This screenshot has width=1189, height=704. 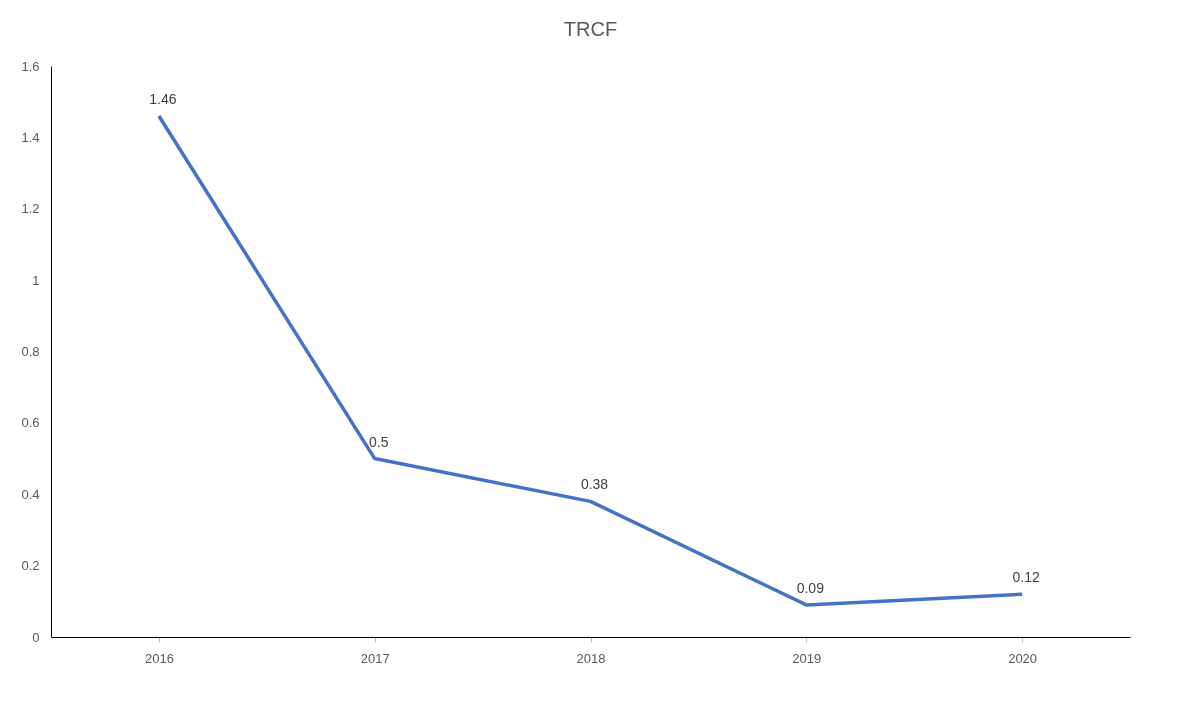 What do you see at coordinates (594, 484) in the screenshot?
I see `data-label: 0.38` at bounding box center [594, 484].